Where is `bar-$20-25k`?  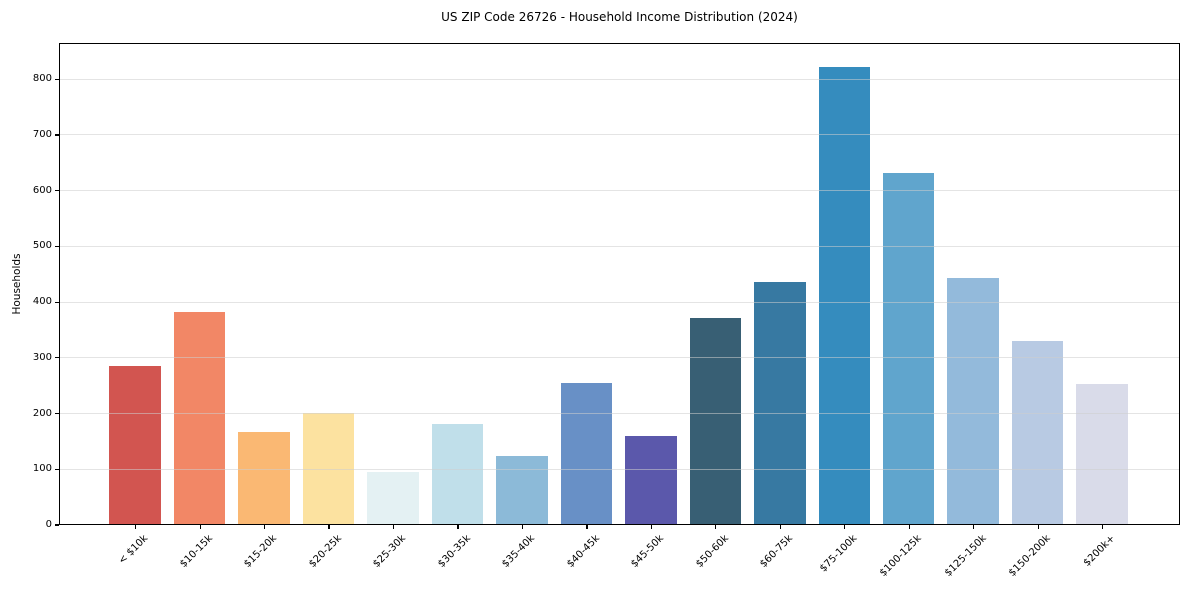 bar-$20-25k is located at coordinates (328, 468).